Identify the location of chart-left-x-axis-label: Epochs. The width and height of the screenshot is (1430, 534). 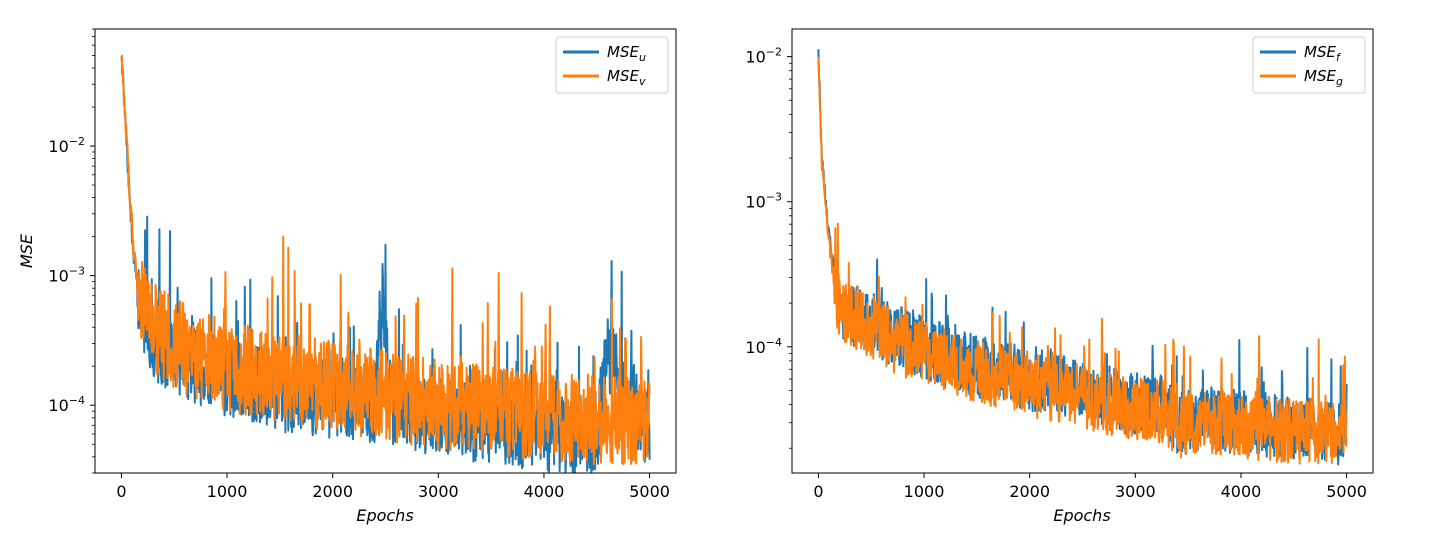
(384, 515).